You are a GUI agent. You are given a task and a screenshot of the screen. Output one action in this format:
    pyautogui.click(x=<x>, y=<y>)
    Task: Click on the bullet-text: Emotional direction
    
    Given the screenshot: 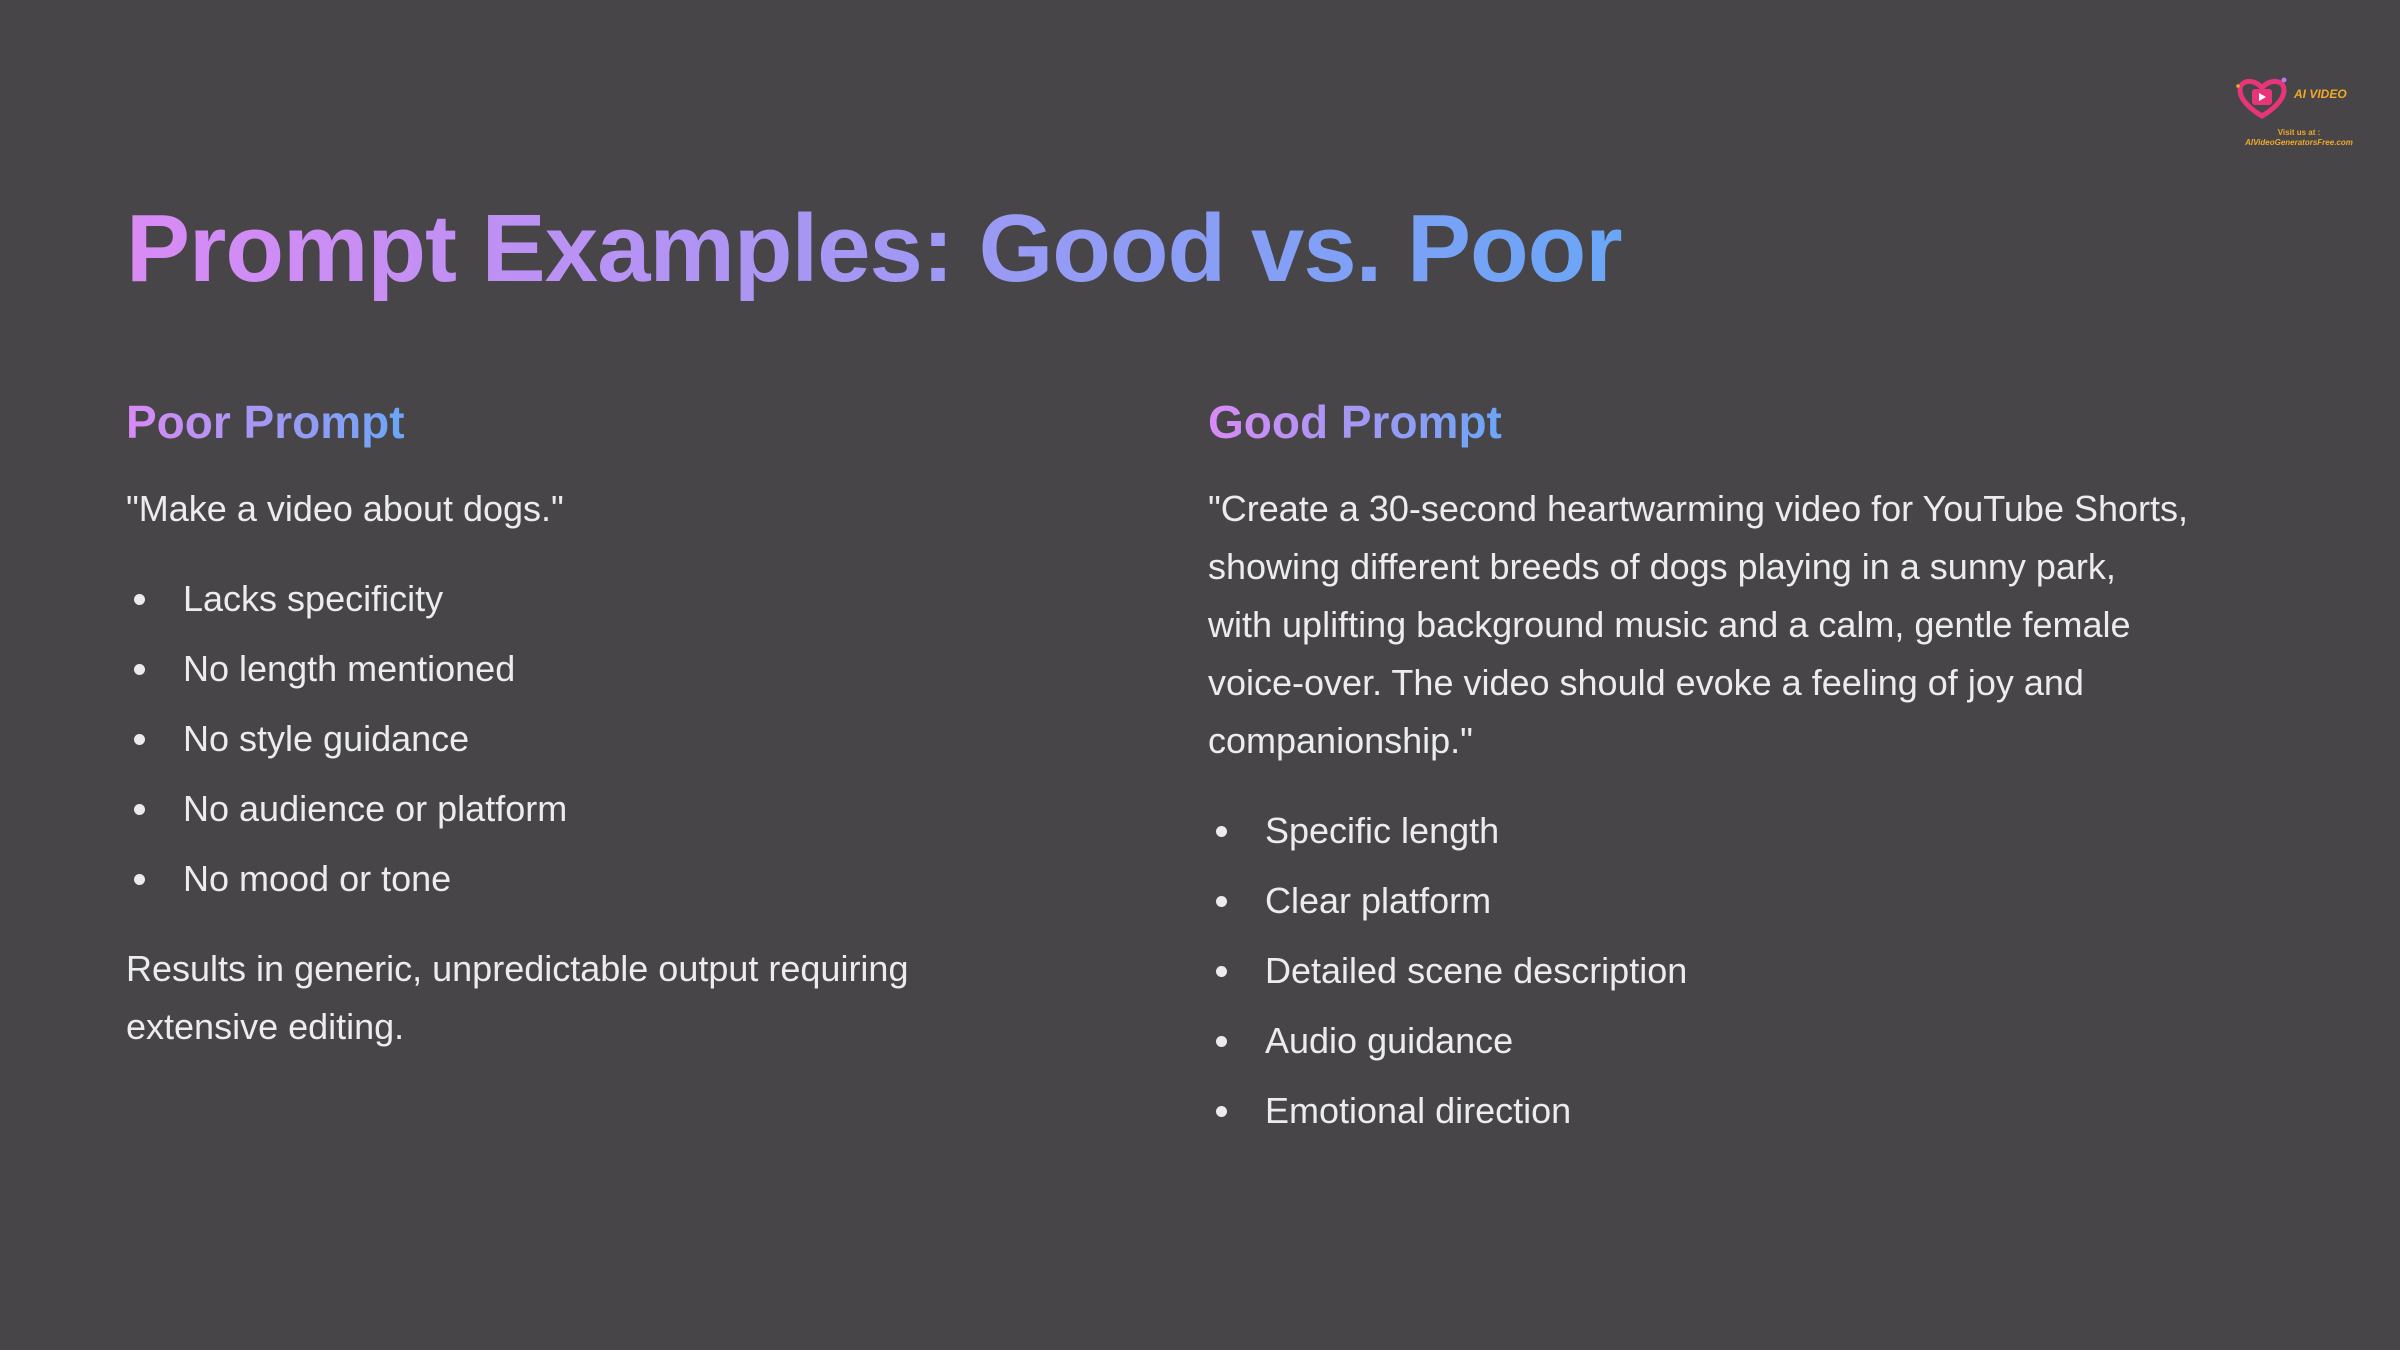 What is the action you would take?
    pyautogui.click(x=1418, y=1110)
    